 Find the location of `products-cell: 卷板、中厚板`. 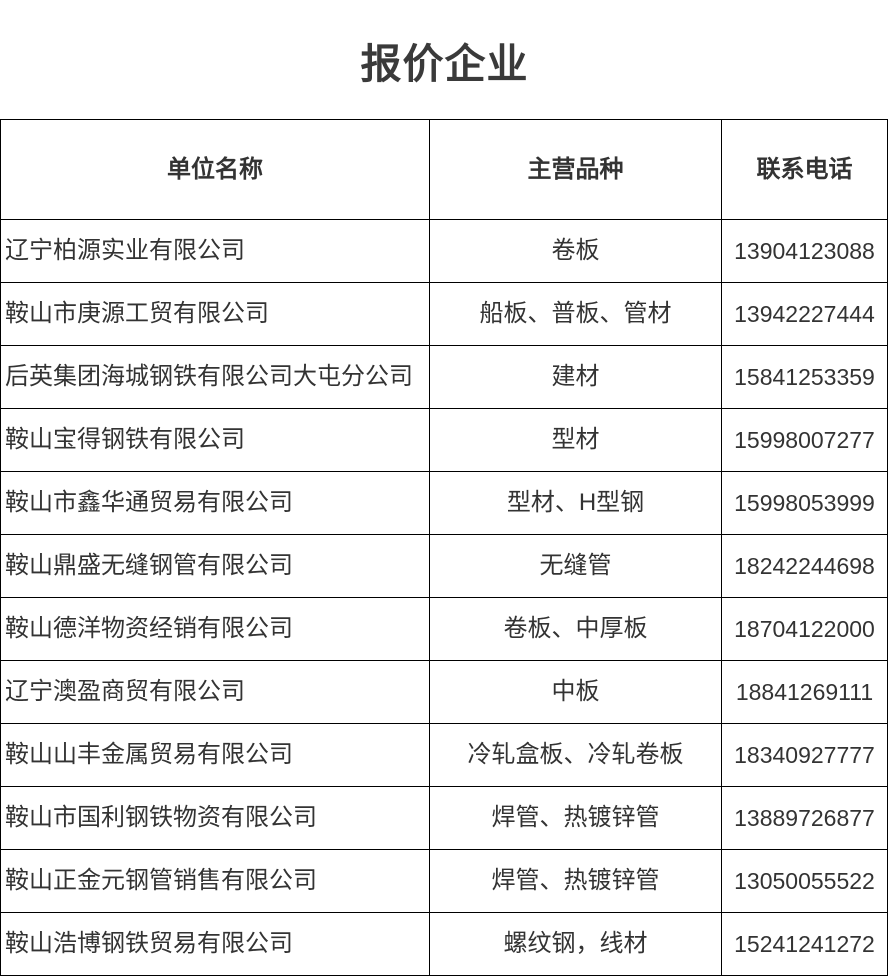

products-cell: 卷板、中厚板 is located at coordinates (576, 629).